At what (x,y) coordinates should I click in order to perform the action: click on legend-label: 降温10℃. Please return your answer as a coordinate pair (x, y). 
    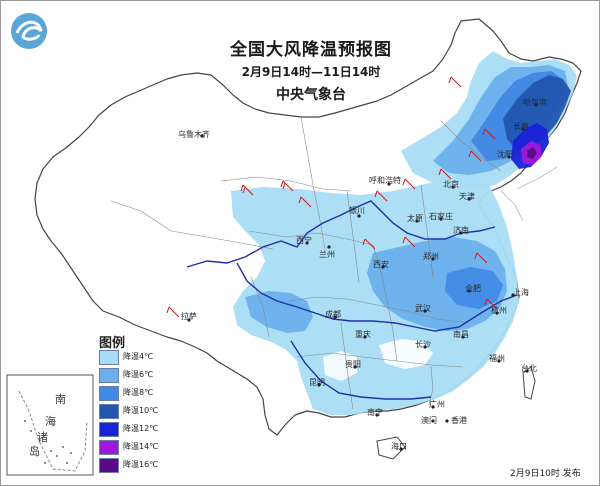
    Looking at the image, I should click on (141, 410).